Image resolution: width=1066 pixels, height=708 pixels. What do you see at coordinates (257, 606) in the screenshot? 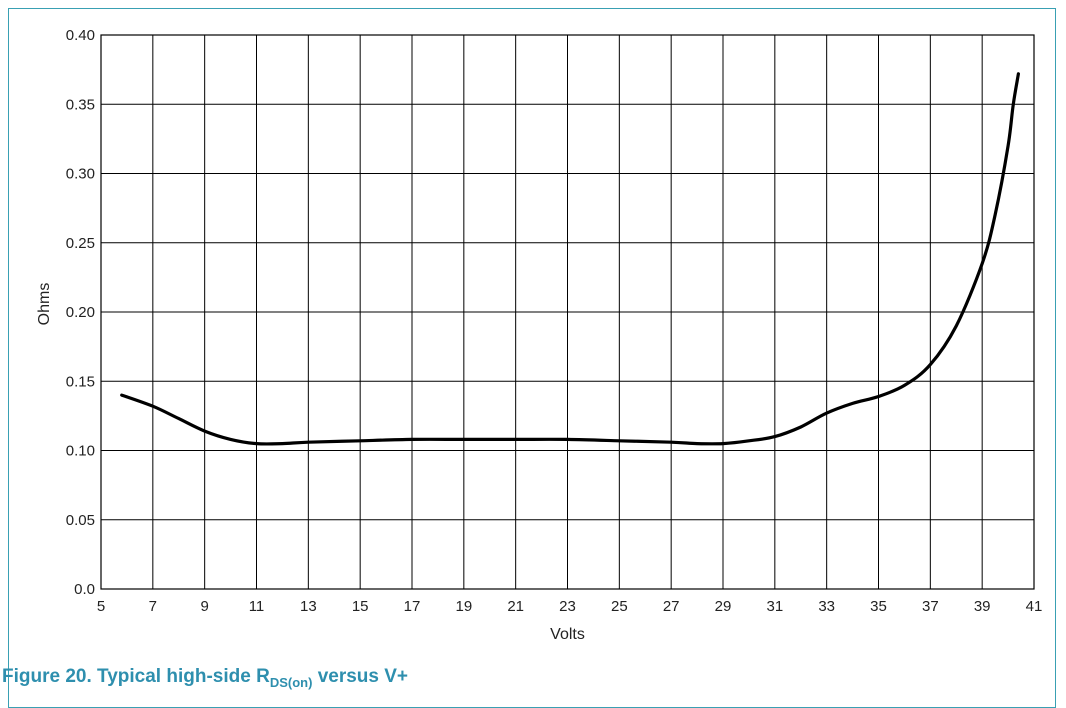
I see `x-tick-label: 11` at bounding box center [257, 606].